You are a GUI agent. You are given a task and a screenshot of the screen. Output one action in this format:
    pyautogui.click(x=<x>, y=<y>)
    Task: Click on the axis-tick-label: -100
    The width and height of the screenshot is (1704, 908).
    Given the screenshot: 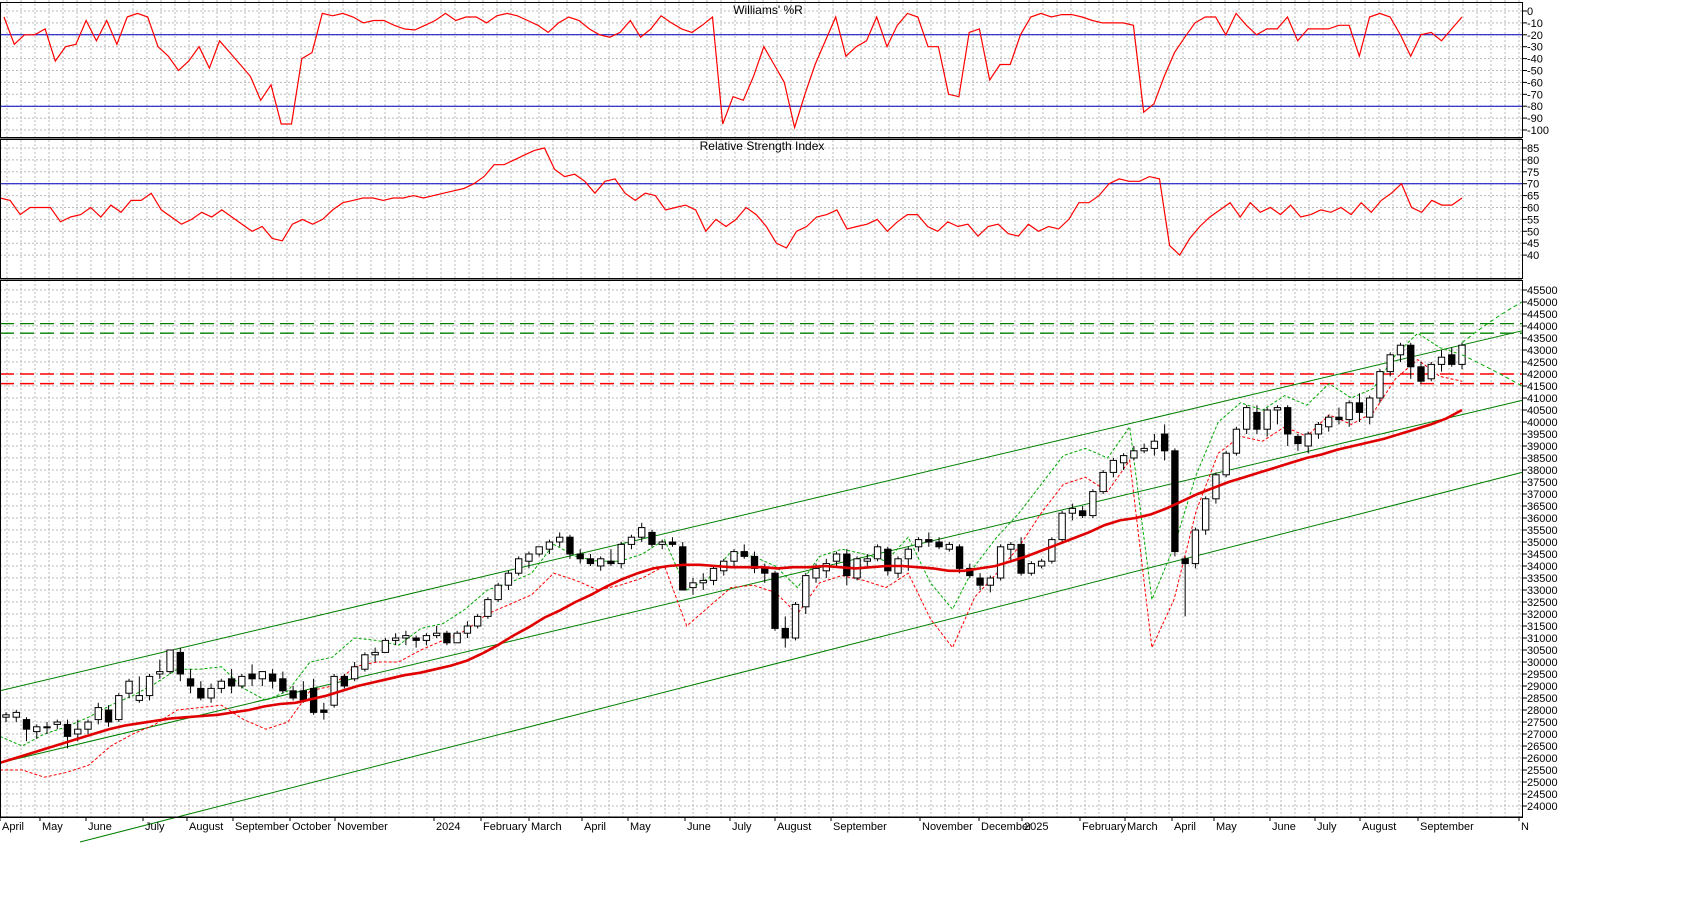 What is the action you would take?
    pyautogui.click(x=1538, y=131)
    